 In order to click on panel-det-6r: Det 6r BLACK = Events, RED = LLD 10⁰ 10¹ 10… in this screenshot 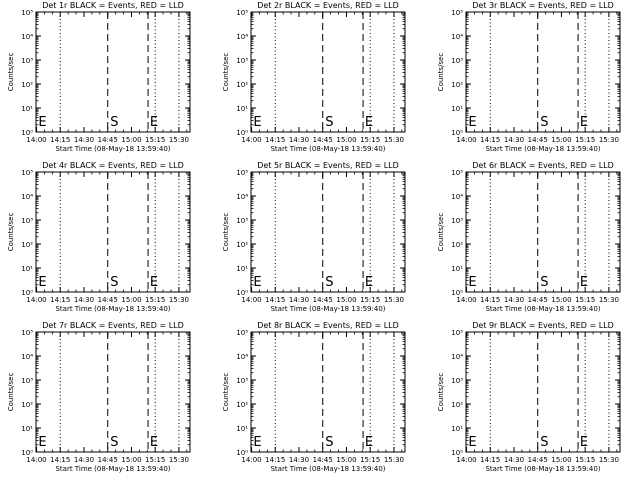, I will do `click(529, 237)`.